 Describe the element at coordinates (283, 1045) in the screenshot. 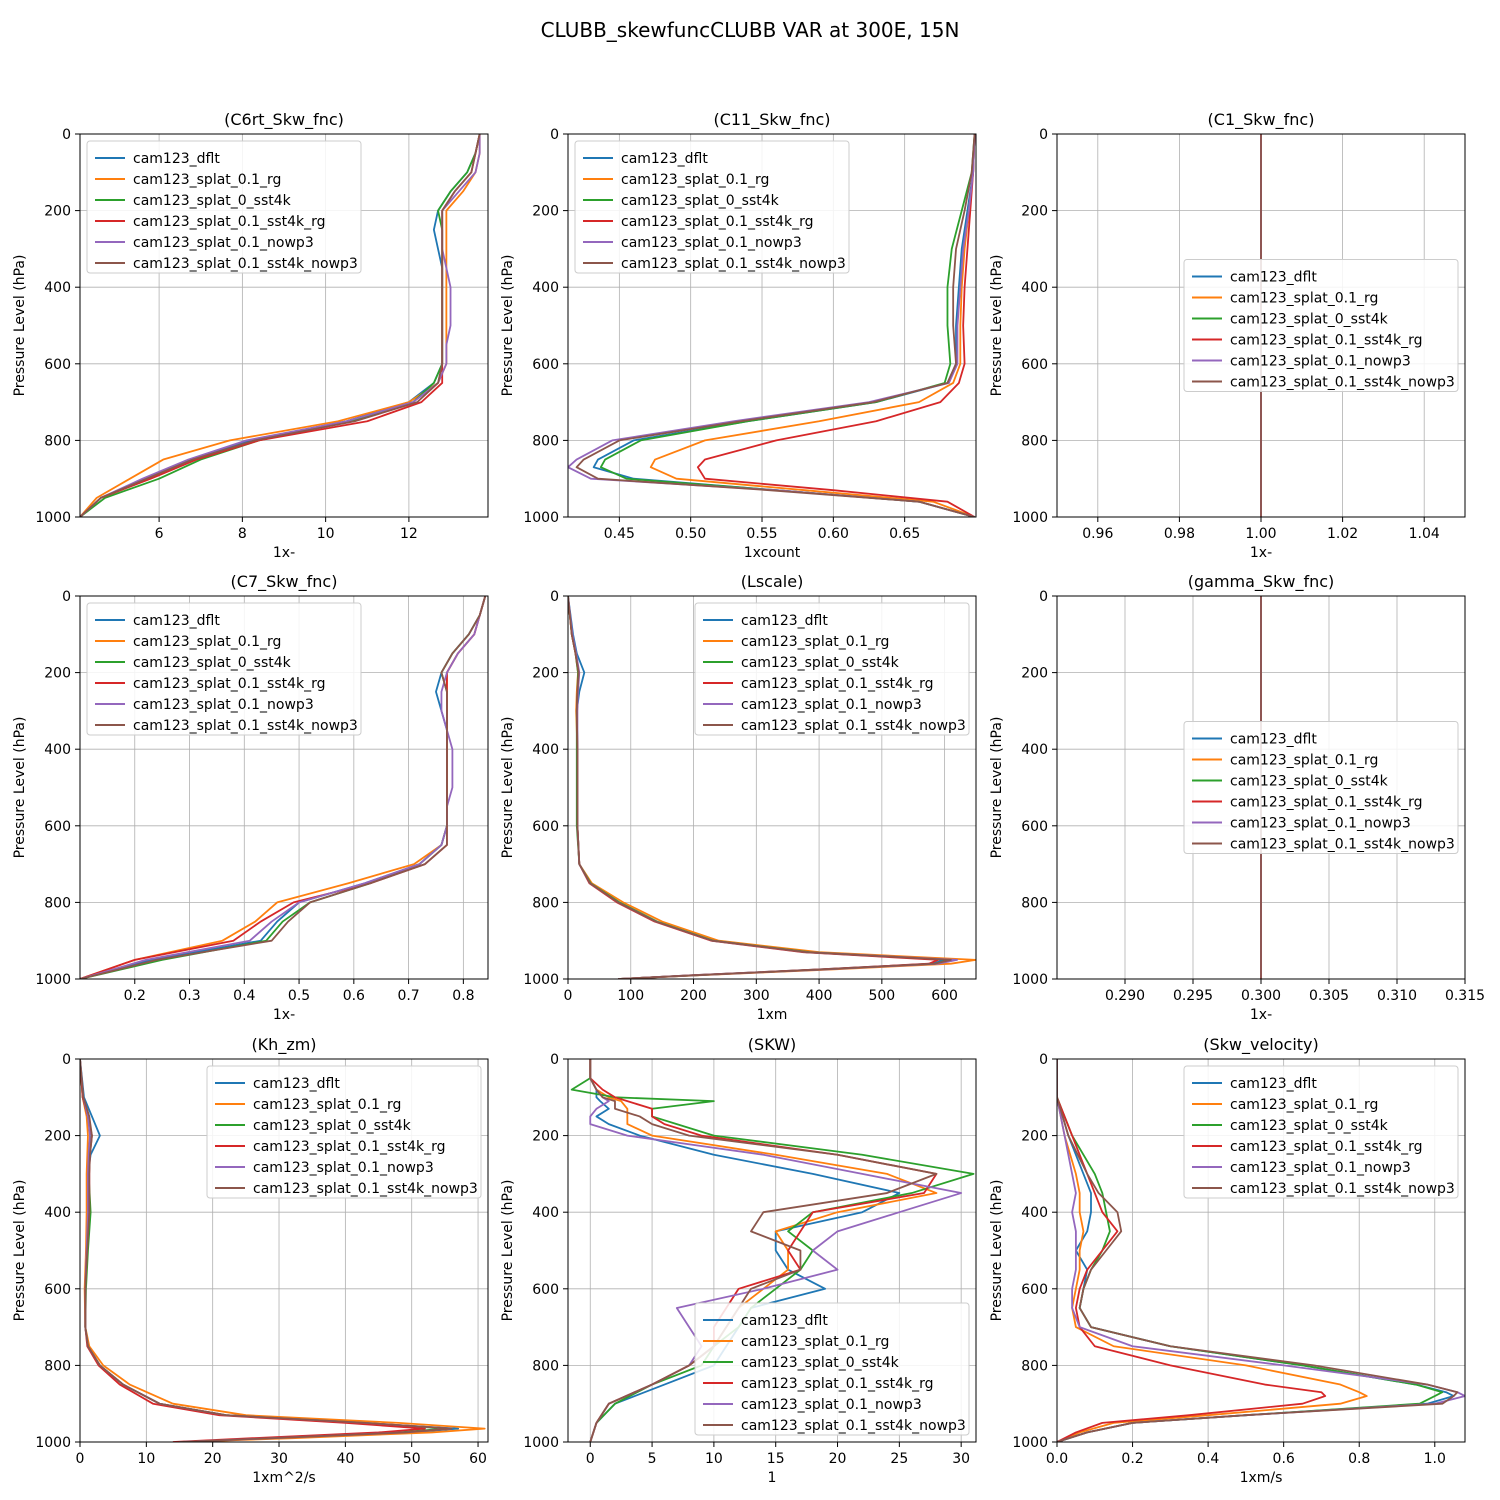

I see `subplot-title: (Kh_zm)` at that location.